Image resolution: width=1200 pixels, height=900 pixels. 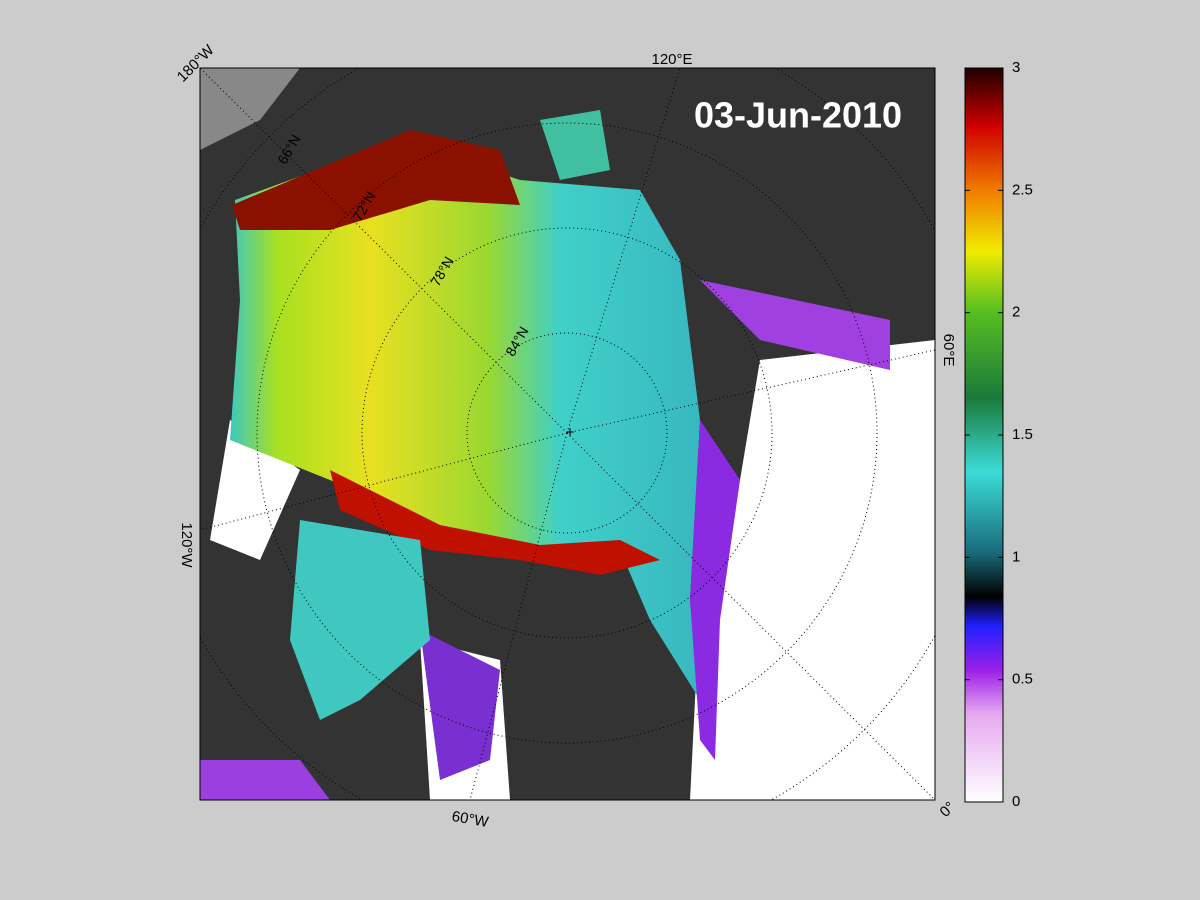 I want to click on date-label: 03-Jun-2010, so click(x=798, y=115).